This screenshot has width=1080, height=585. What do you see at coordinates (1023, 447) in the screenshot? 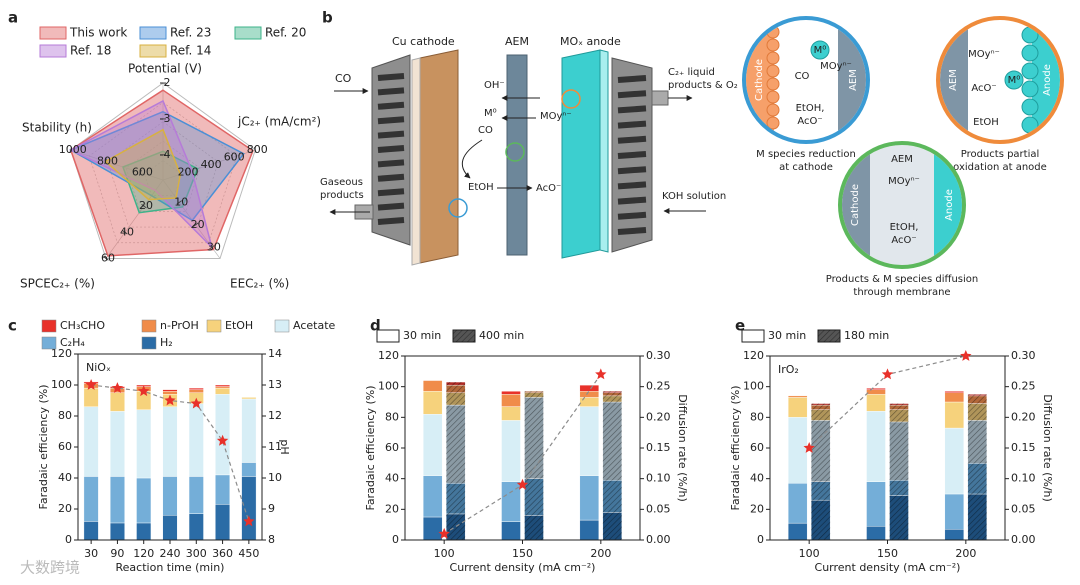
I see `y2-tick-label: 0.15` at bounding box center [1023, 447].